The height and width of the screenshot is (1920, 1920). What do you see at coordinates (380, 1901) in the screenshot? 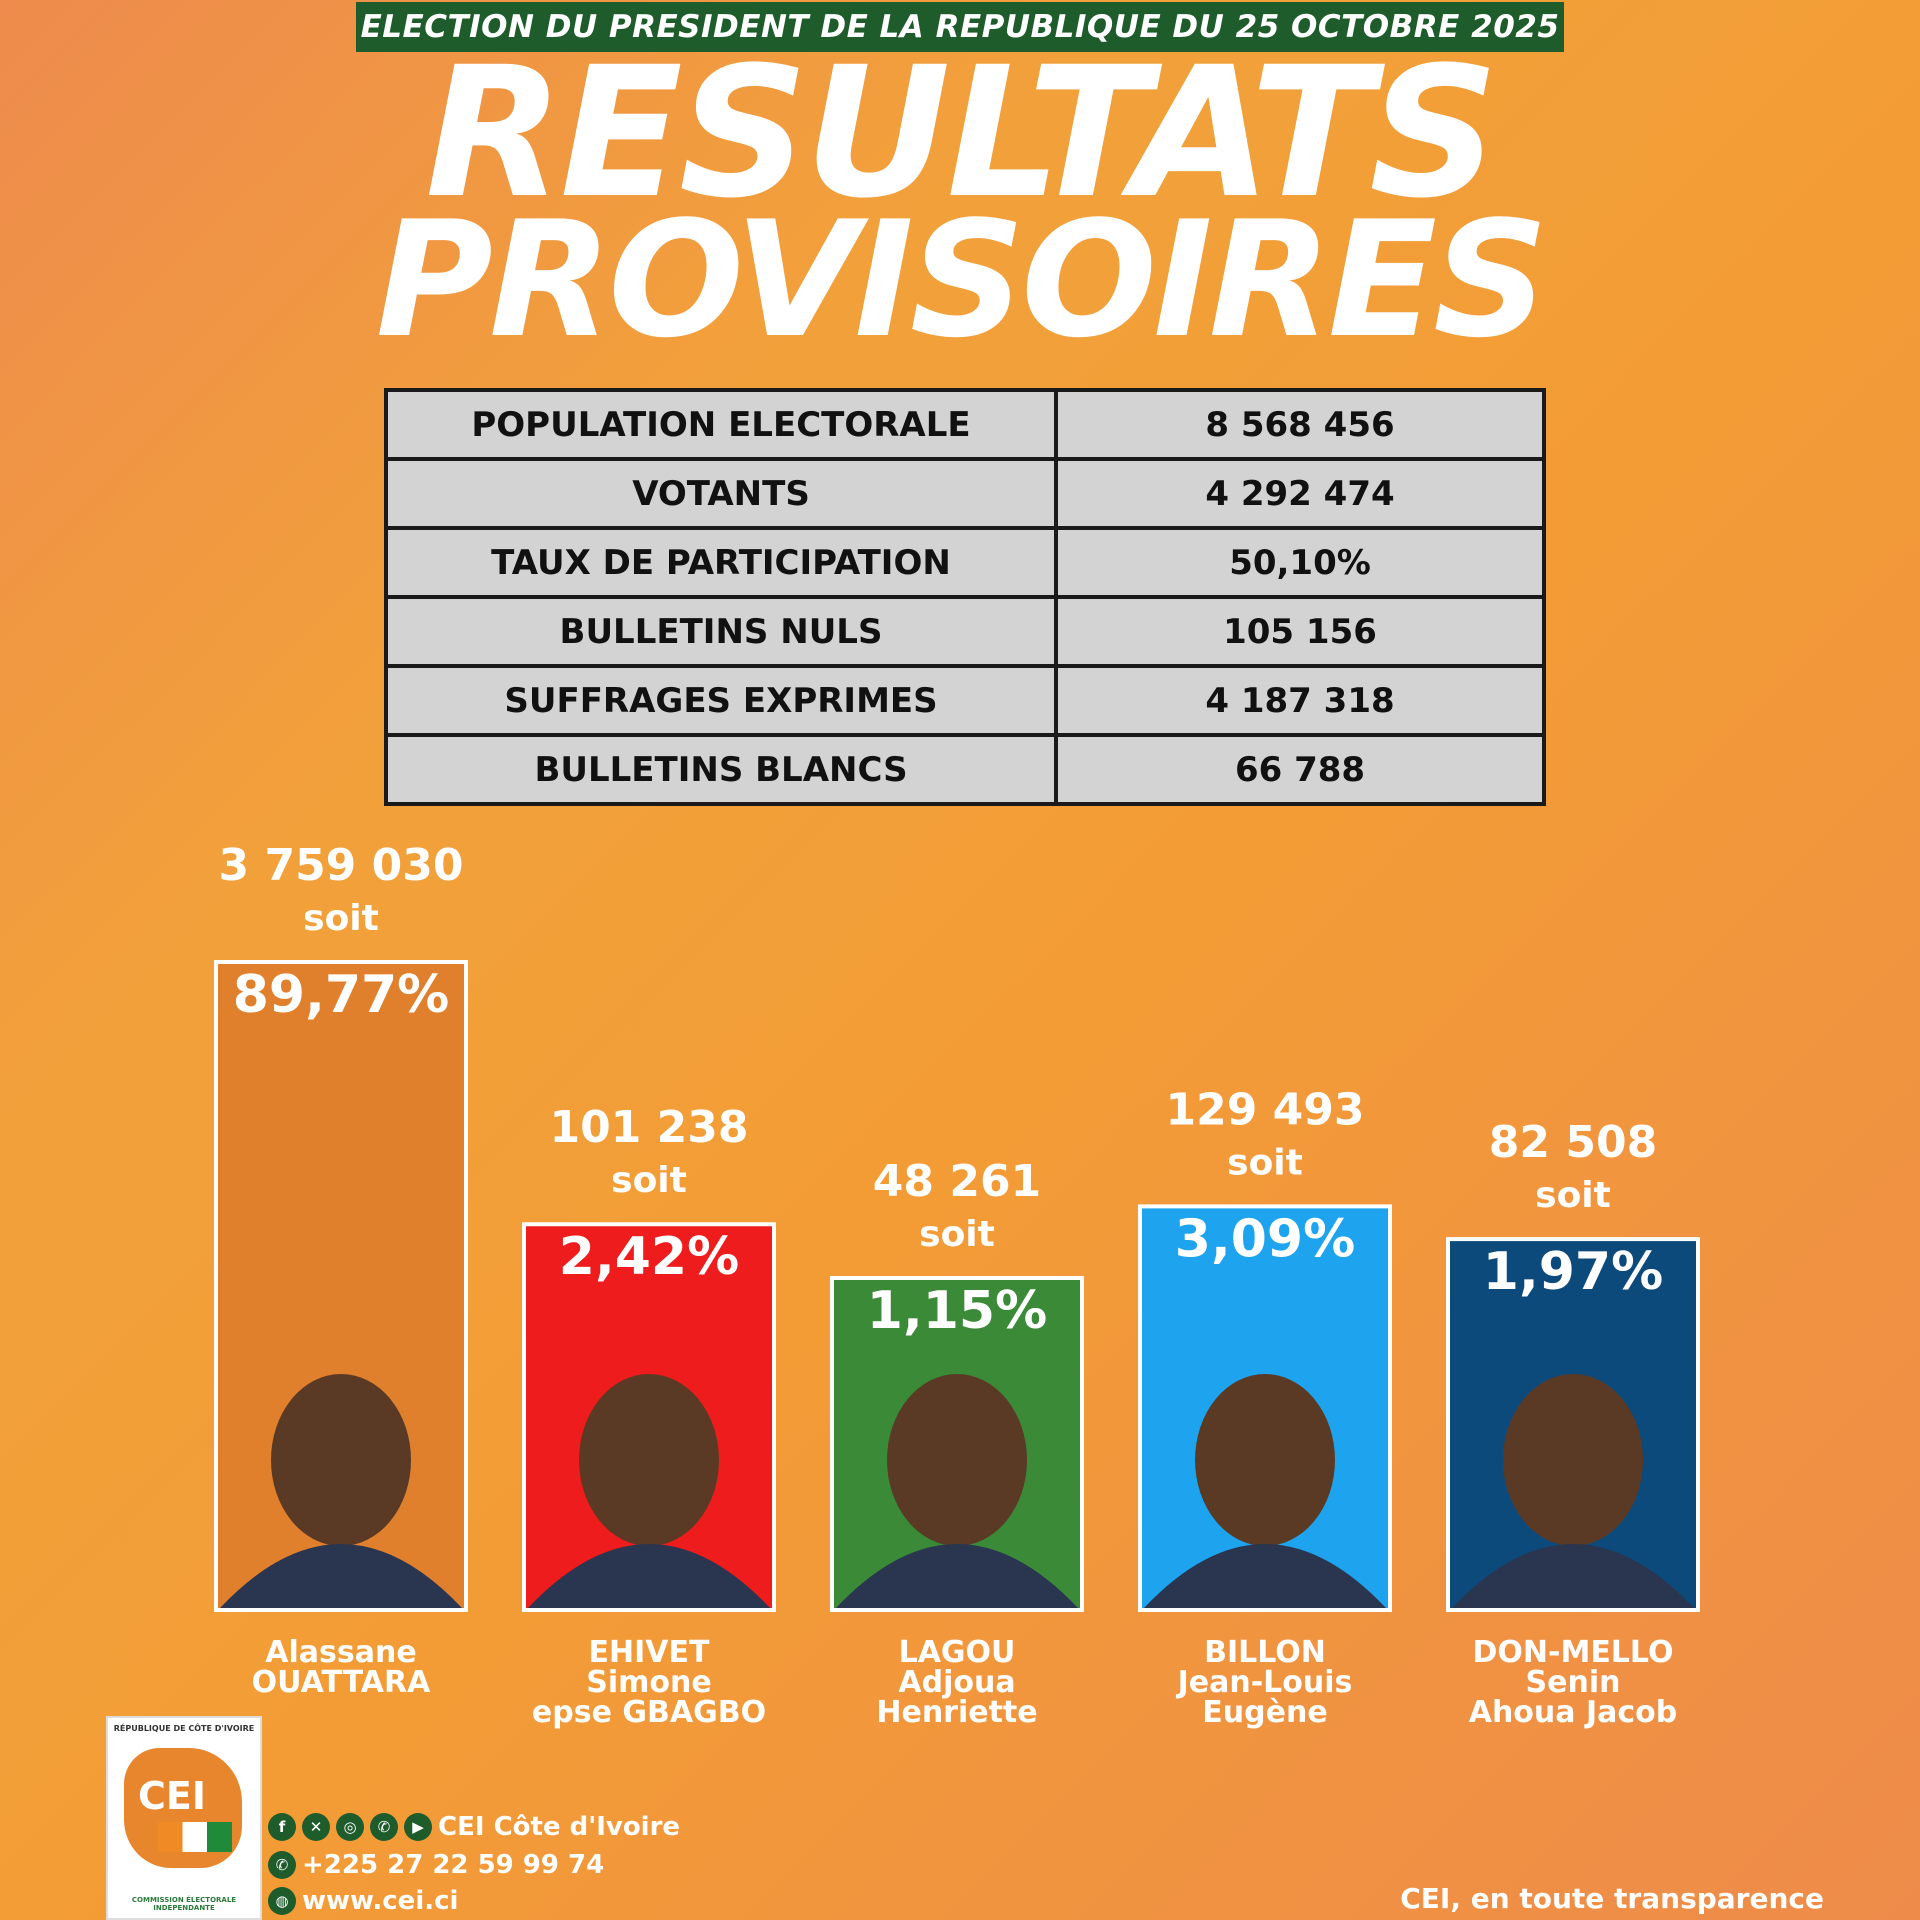
I see `website-link: www.cei.ci` at bounding box center [380, 1901].